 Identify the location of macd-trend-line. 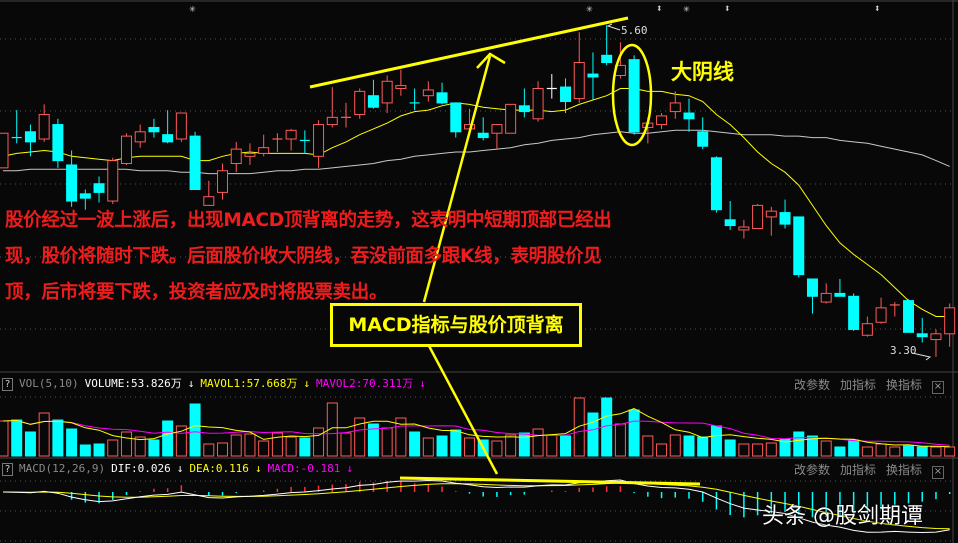
(550, 481).